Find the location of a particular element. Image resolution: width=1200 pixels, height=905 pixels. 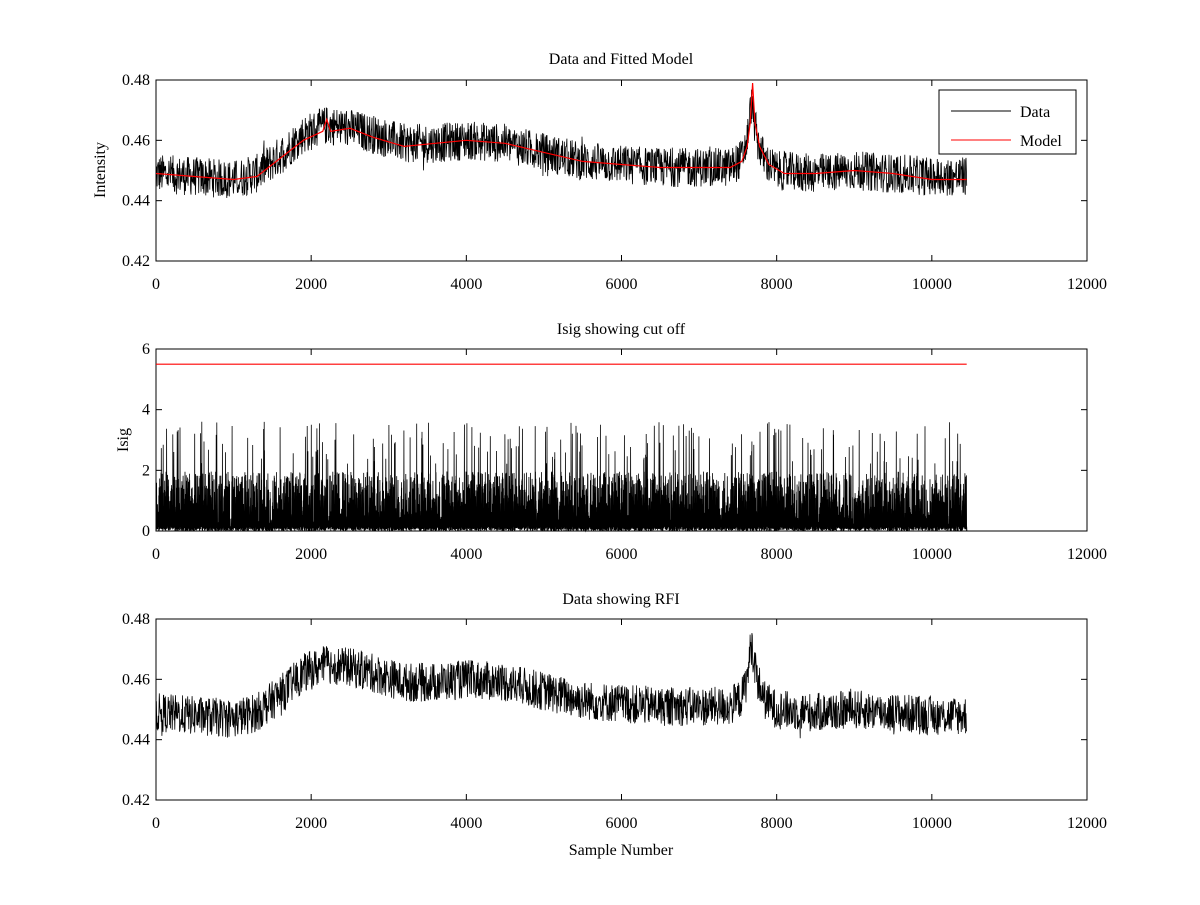

y-axis-title: Intensity is located at coordinates (100, 170).